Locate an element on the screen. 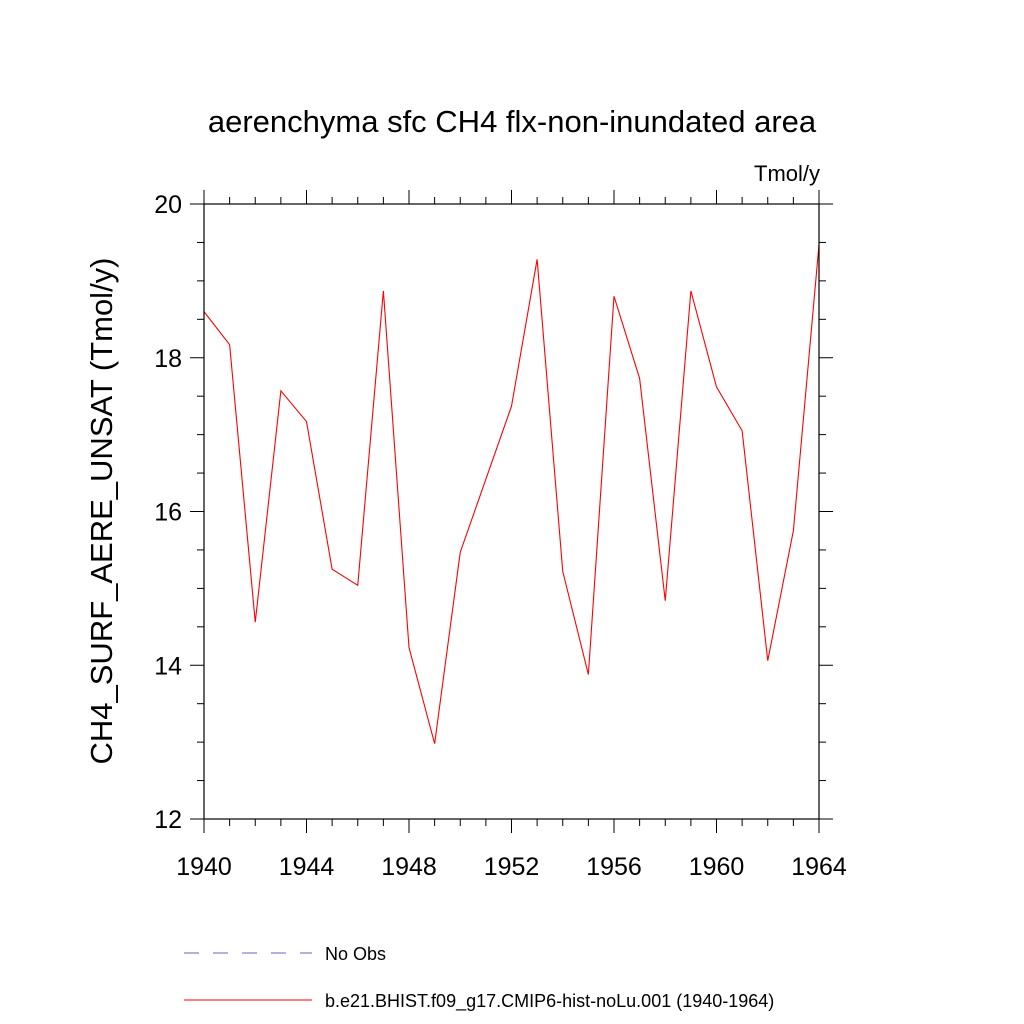 The width and height of the screenshot is (1024, 1024). x-tick-label: 1952 is located at coordinates (512, 867).